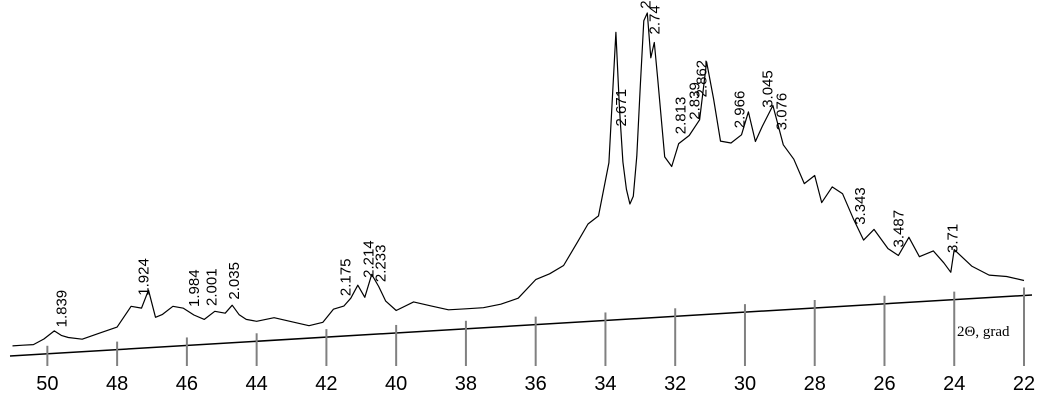 This screenshot has width=1039, height=394. Describe the element at coordinates (211, 287) in the screenshot. I see `peak-label-2-001: 2.001` at that location.